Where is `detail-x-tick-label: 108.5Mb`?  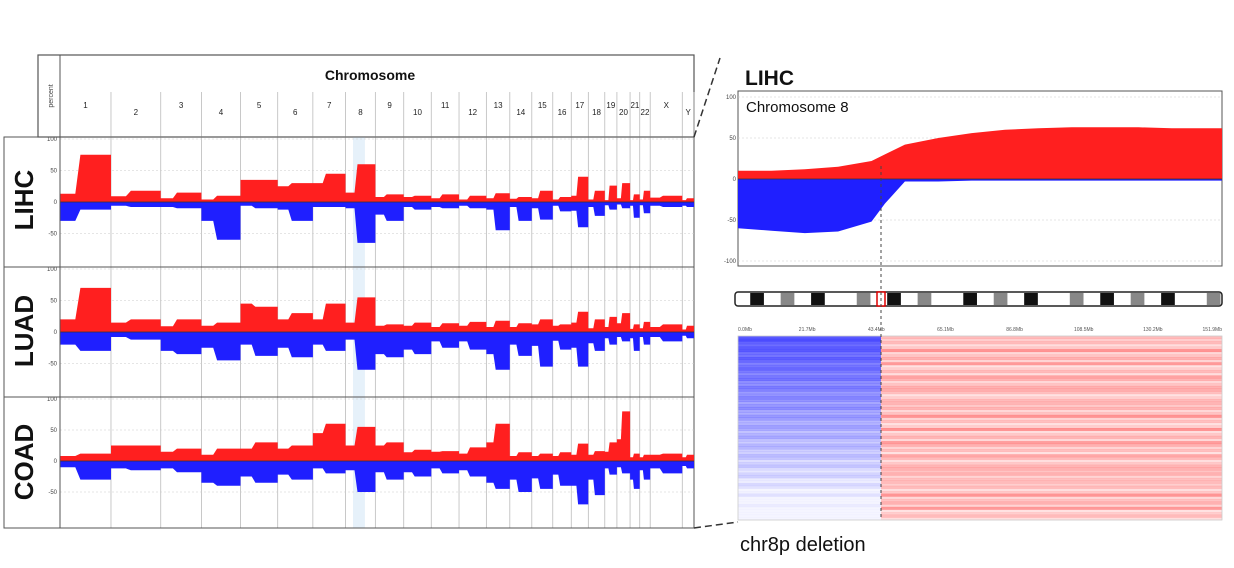 detail-x-tick-label: 108.5Mb is located at coordinates (1084, 330).